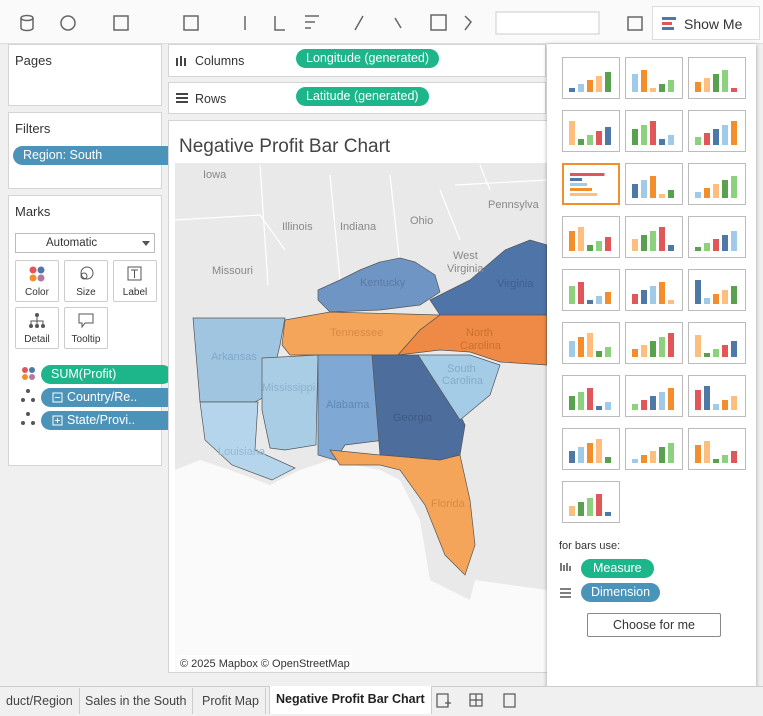  What do you see at coordinates (37, 328) in the screenshot?
I see `detail-button: Detail` at bounding box center [37, 328].